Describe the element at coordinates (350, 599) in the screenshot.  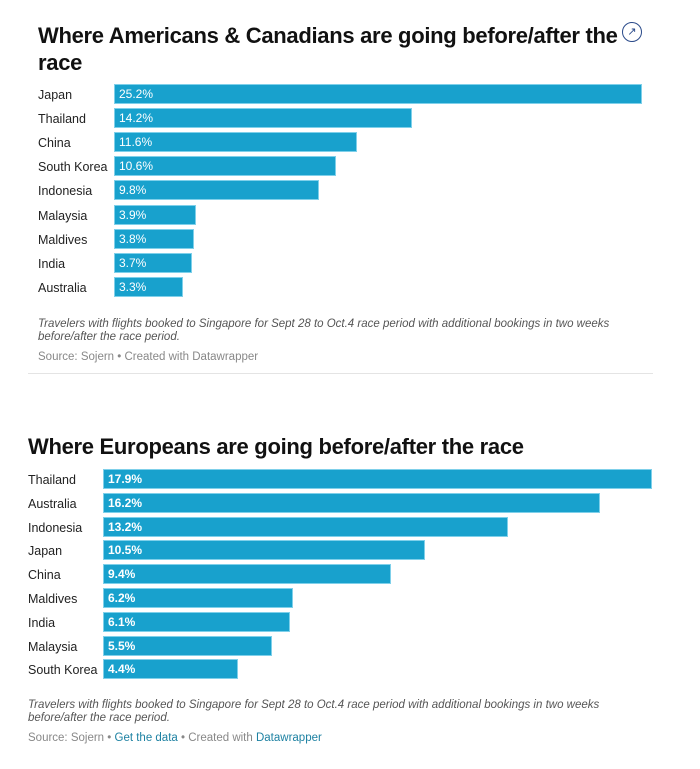
I see `bar-row: Maldives 6.2%` at that location.